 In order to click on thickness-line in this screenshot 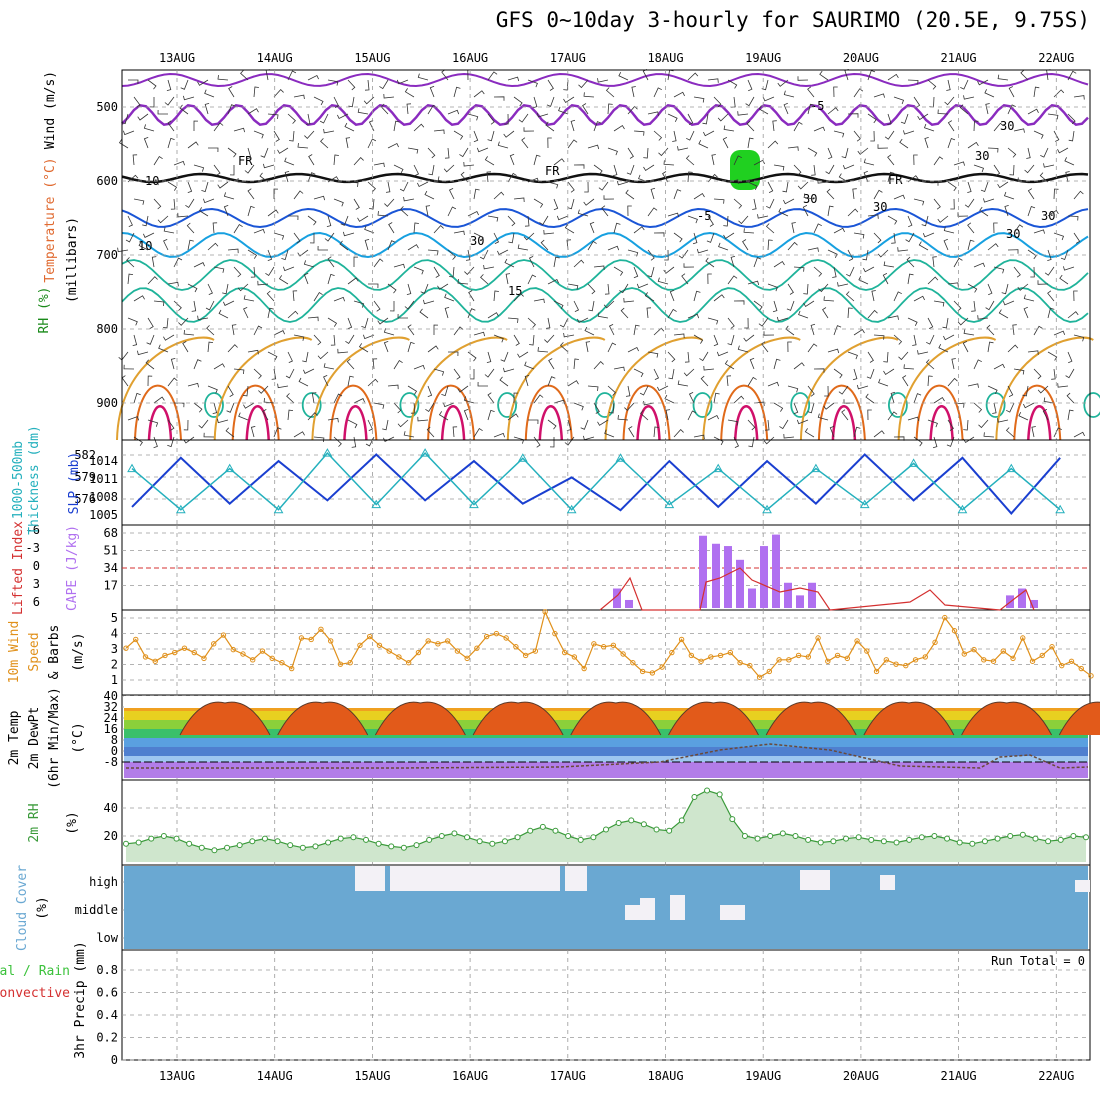, I will do `click(596, 481)`.